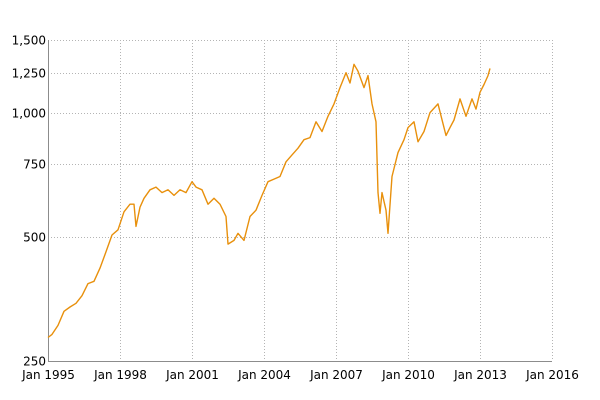  I want to click on x-tick-label: Jan 1995, so click(48, 375).